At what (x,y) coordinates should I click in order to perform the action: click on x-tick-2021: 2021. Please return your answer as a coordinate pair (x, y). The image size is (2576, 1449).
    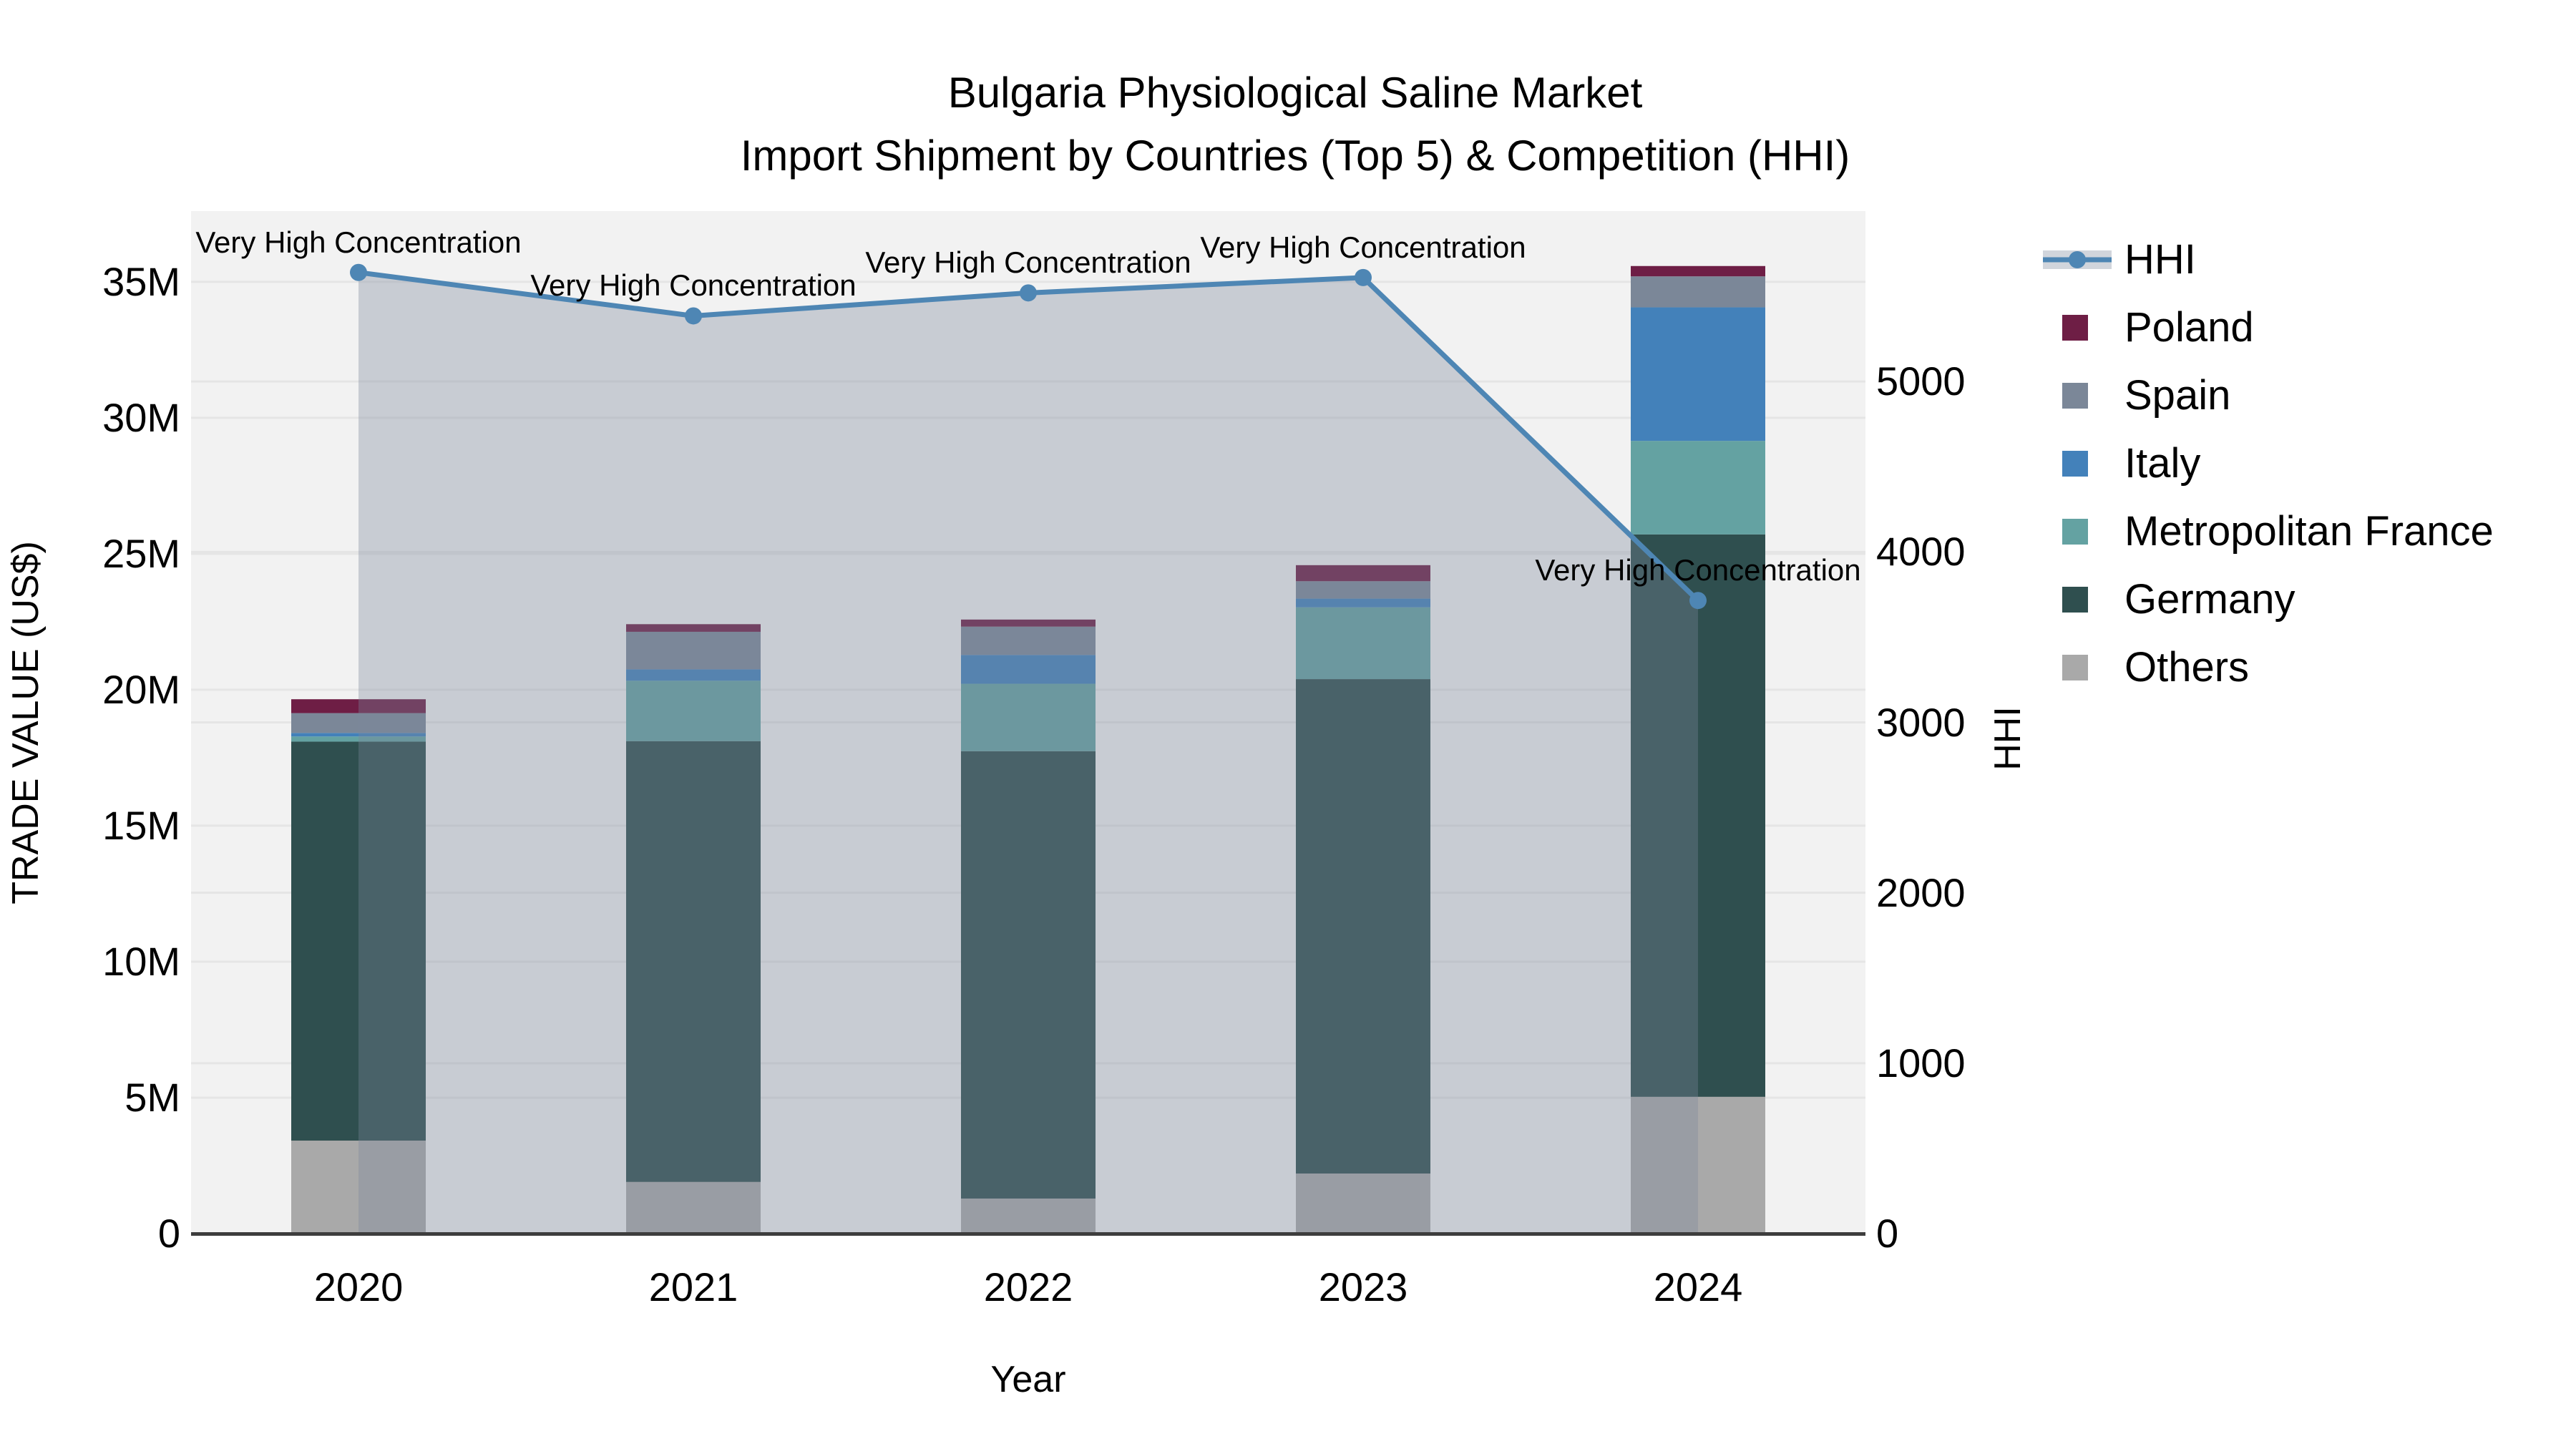
    Looking at the image, I should click on (693, 1286).